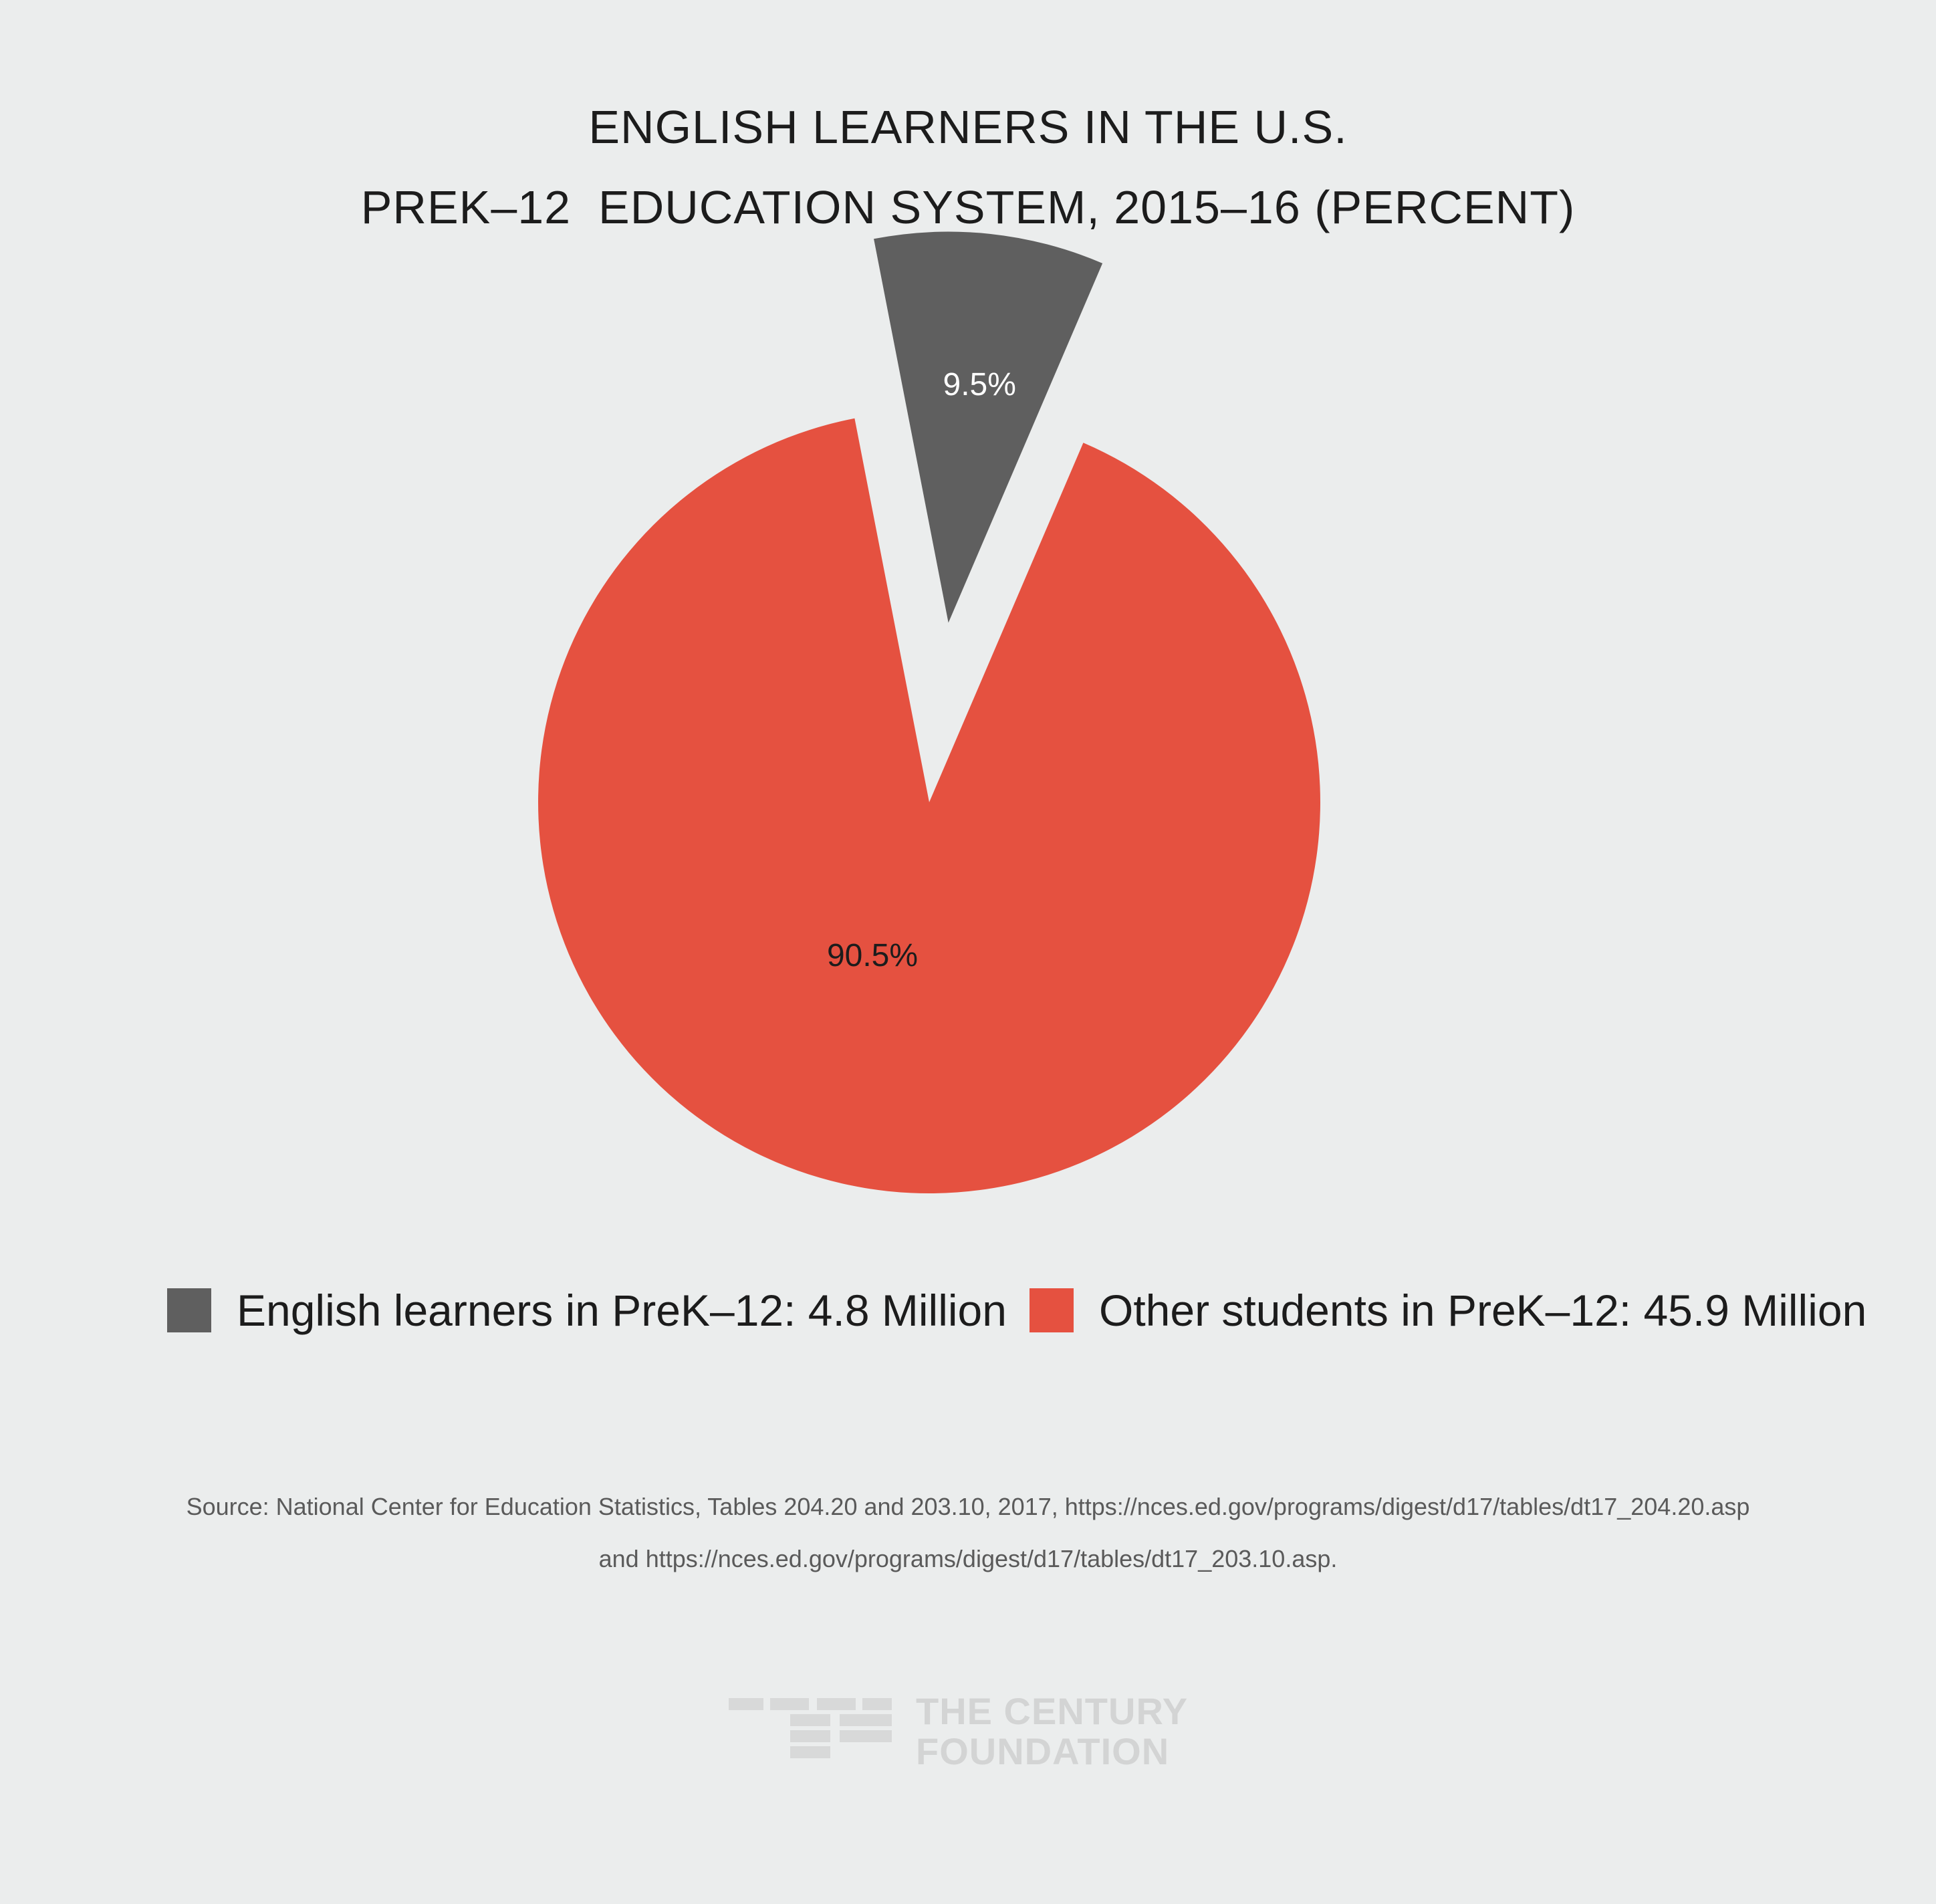 This screenshot has width=1936, height=1904. I want to click on legend-item-english-learners: English learners in PreK–12: 4.8 Million, so click(587, 1310).